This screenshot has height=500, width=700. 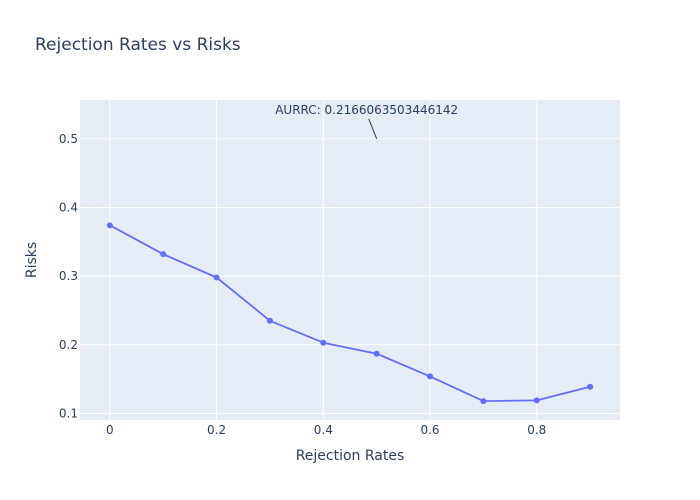 I want to click on x-tick-label: 0.6, so click(x=429, y=430).